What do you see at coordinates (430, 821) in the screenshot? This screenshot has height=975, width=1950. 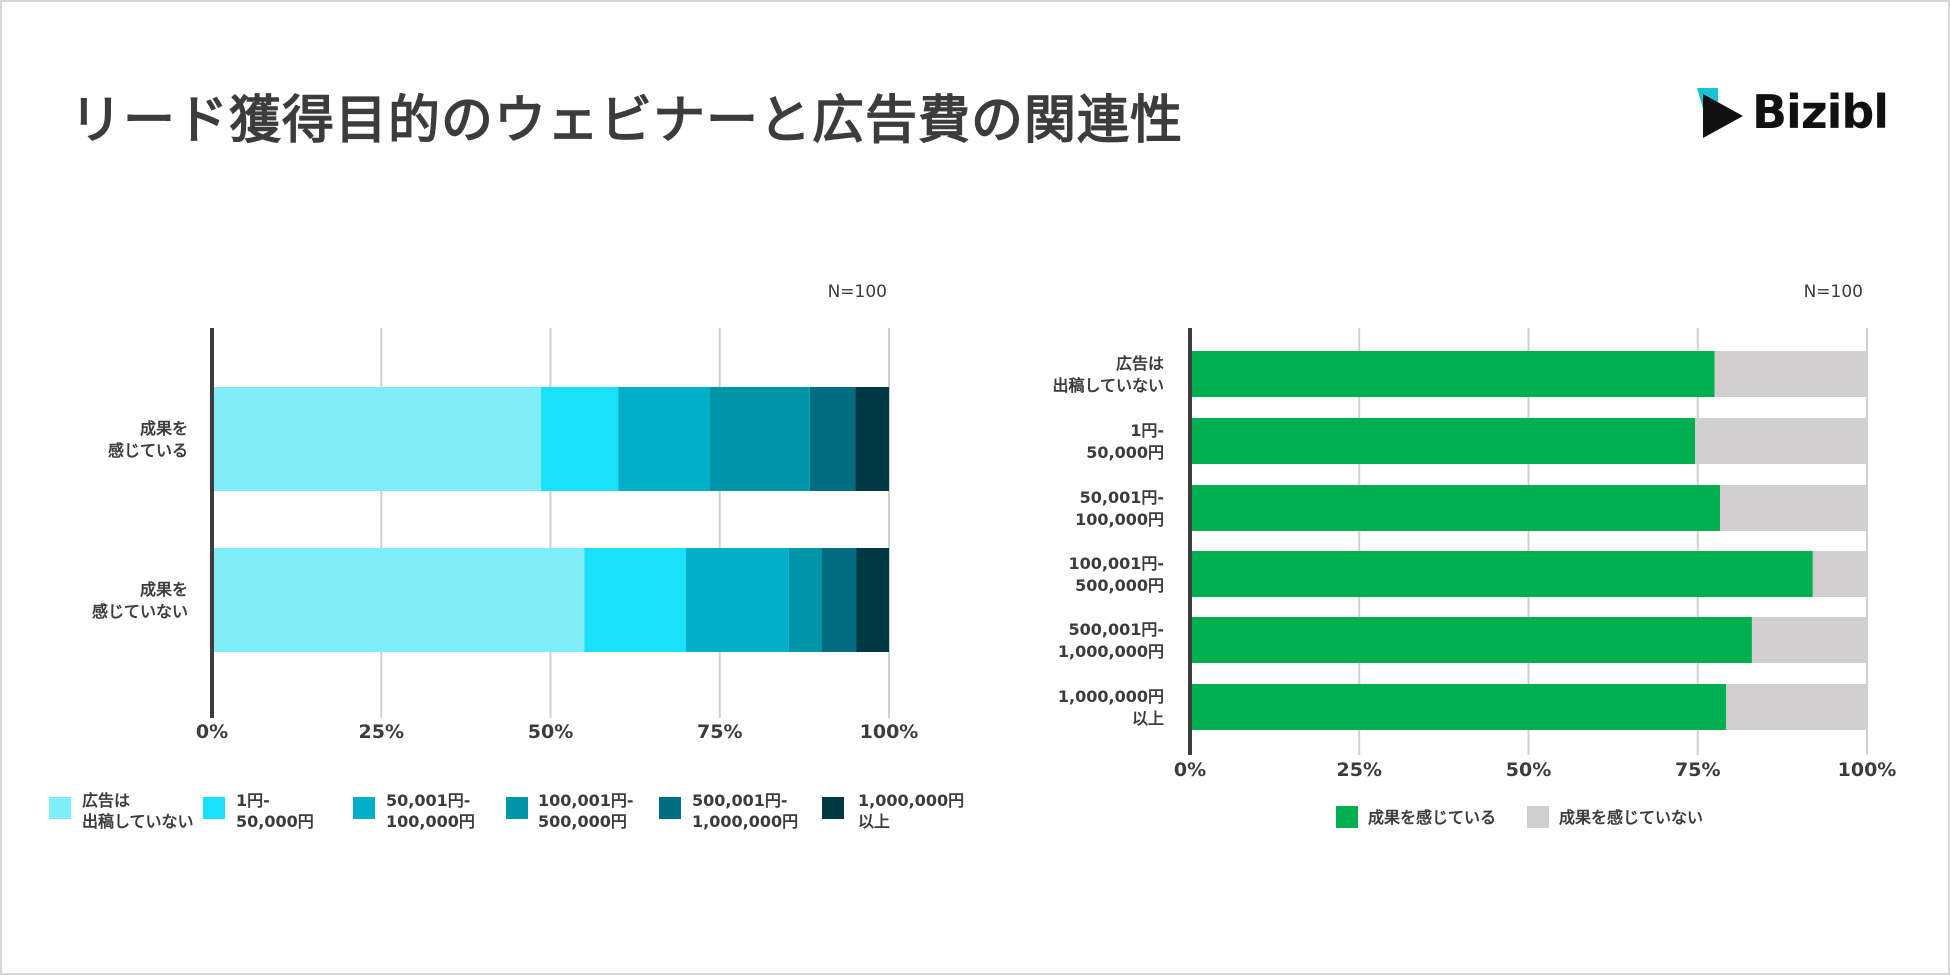 I see `chart1-legend-label-line: 100,000円` at bounding box center [430, 821].